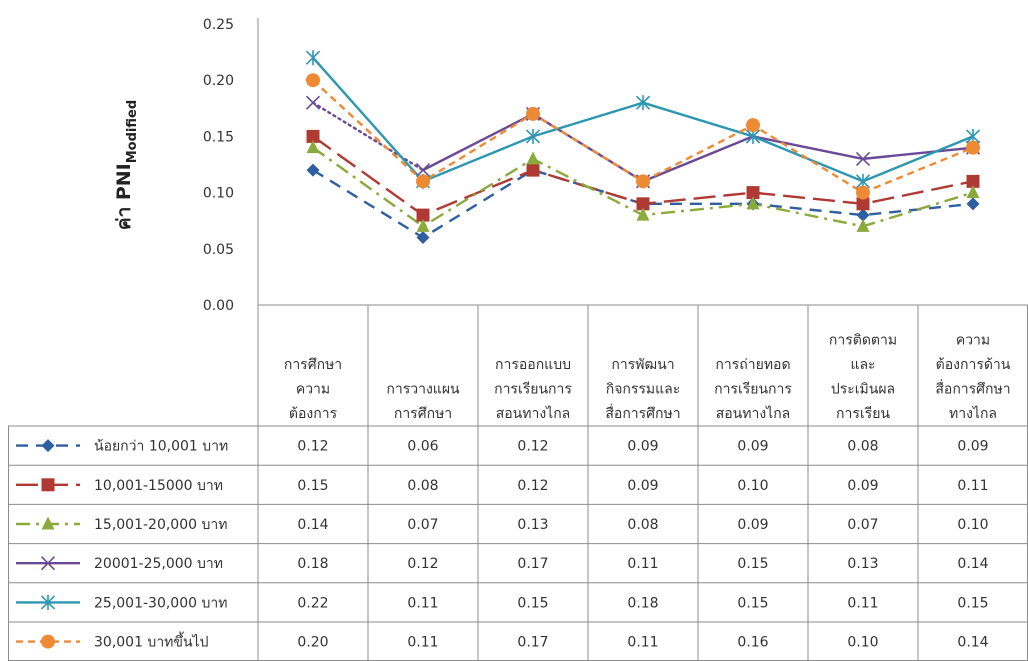 This screenshot has width=1028, height=661. Describe the element at coordinates (532, 525) in the screenshot. I see `data-label: 0.13` at that location.